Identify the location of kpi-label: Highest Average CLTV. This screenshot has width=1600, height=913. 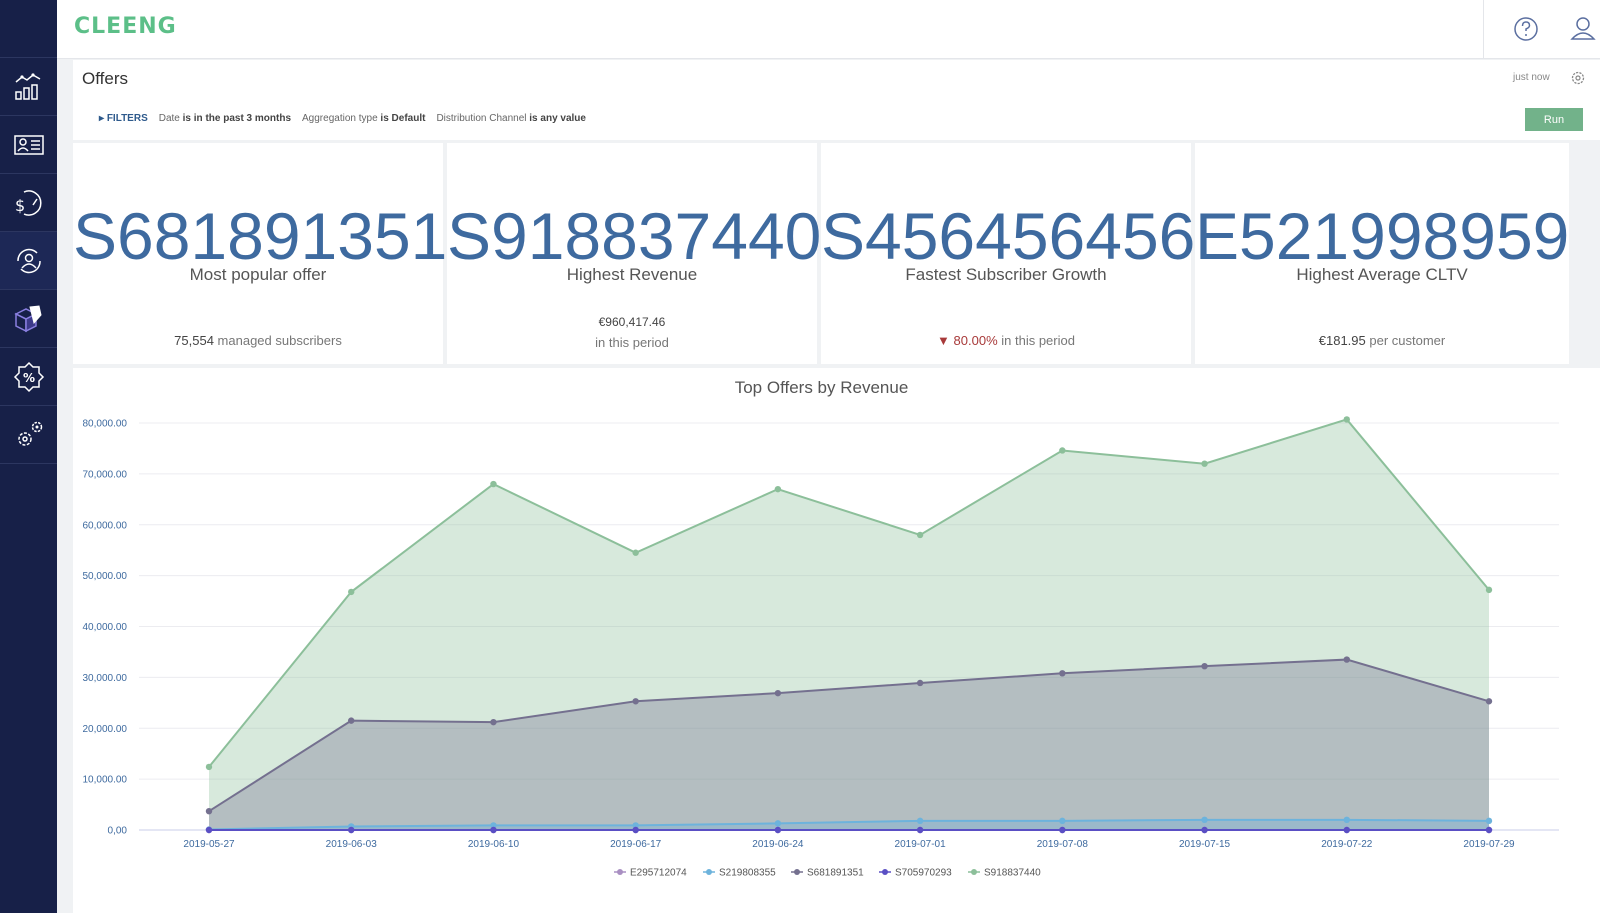
(1382, 274).